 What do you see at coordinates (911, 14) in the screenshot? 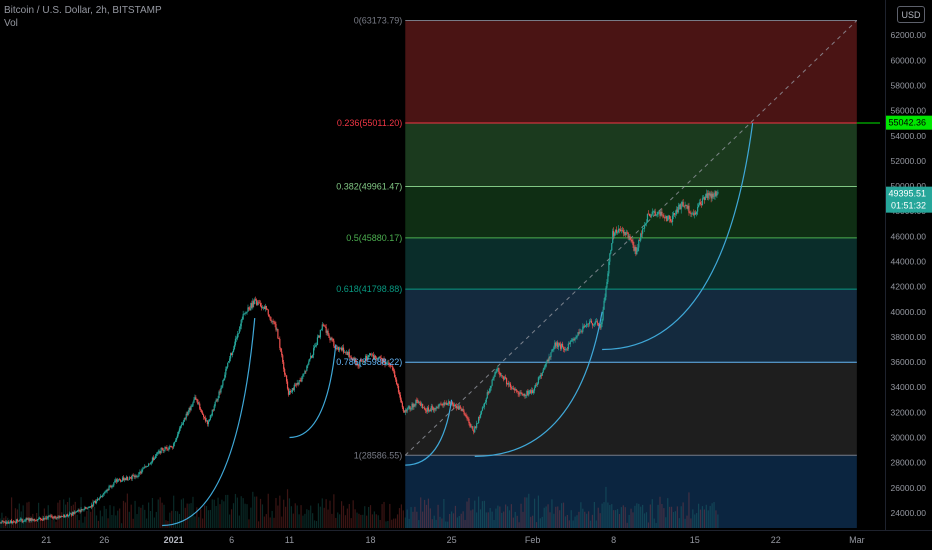
I see `currency-button: USD` at bounding box center [911, 14].